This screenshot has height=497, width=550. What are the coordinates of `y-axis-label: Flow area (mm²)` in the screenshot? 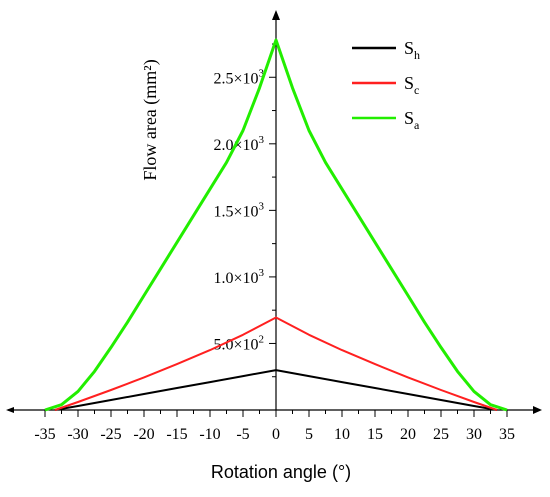 It's located at (150, 119).